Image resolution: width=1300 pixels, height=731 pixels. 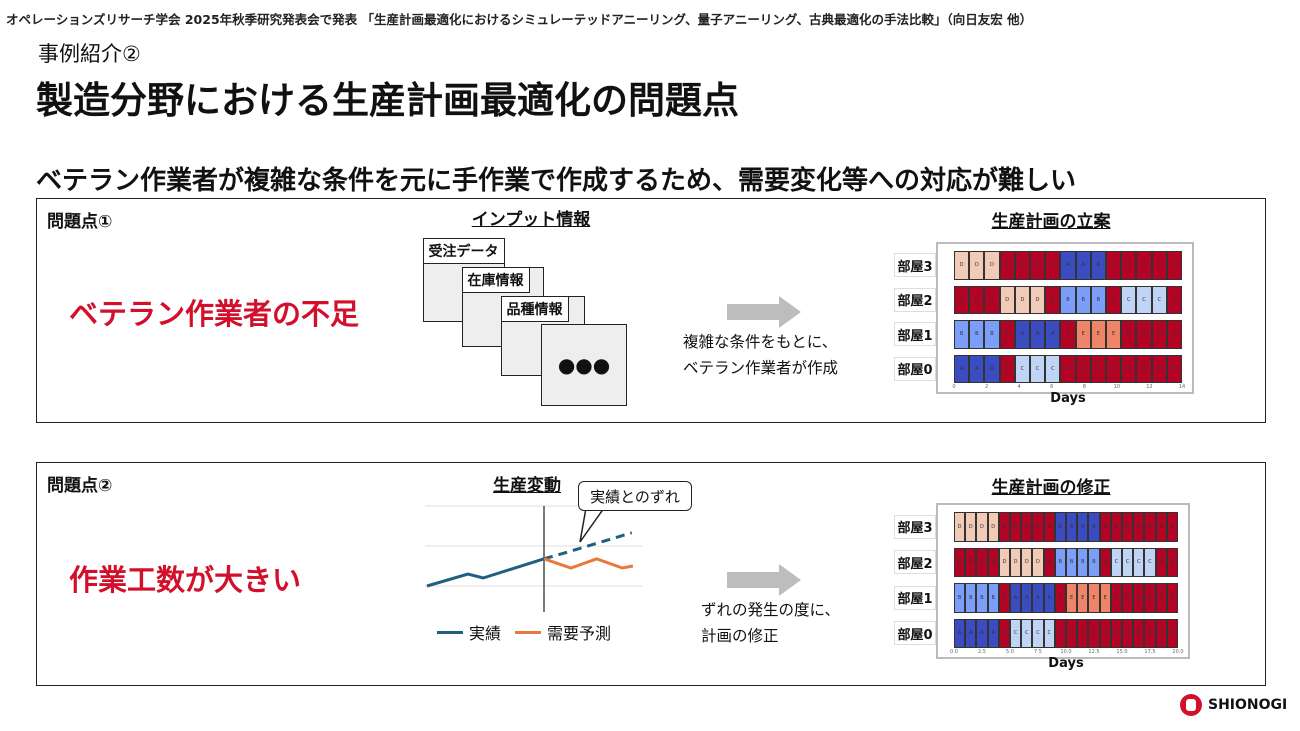 I want to click on problem2-headline: 作業工数が大きい, so click(x=185, y=580).